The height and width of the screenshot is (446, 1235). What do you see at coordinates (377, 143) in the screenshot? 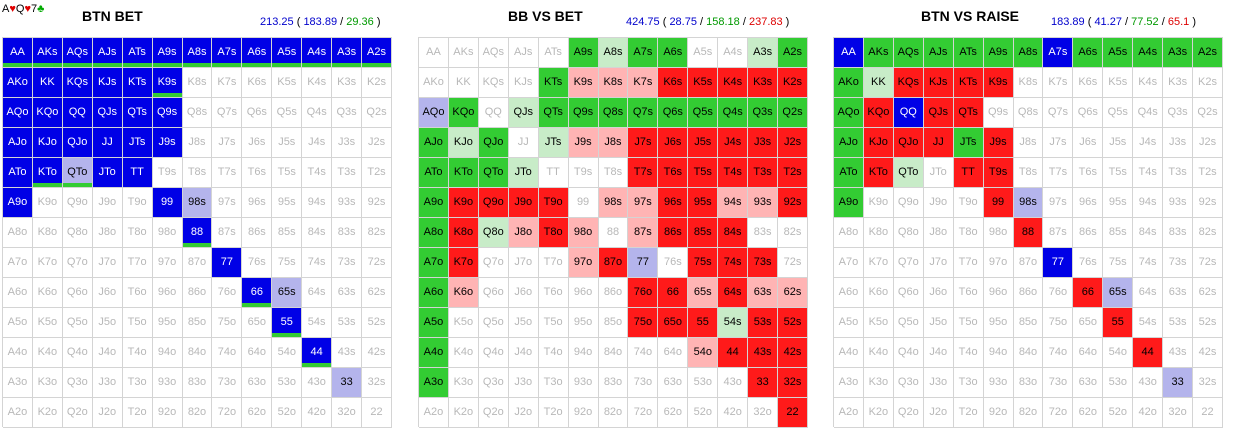
I see `hand-cell: J2s` at bounding box center [377, 143].